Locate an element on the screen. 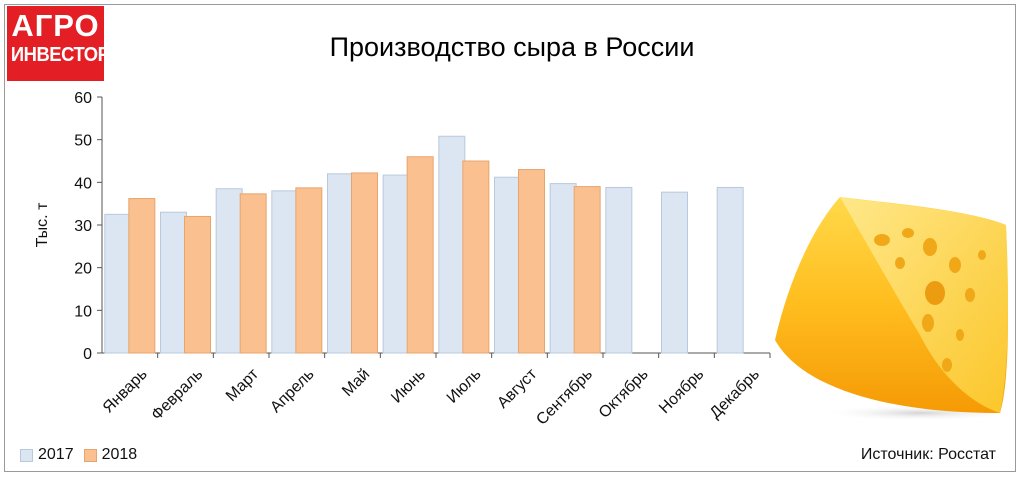  legend-item-2018: 2018 is located at coordinates (110, 455).